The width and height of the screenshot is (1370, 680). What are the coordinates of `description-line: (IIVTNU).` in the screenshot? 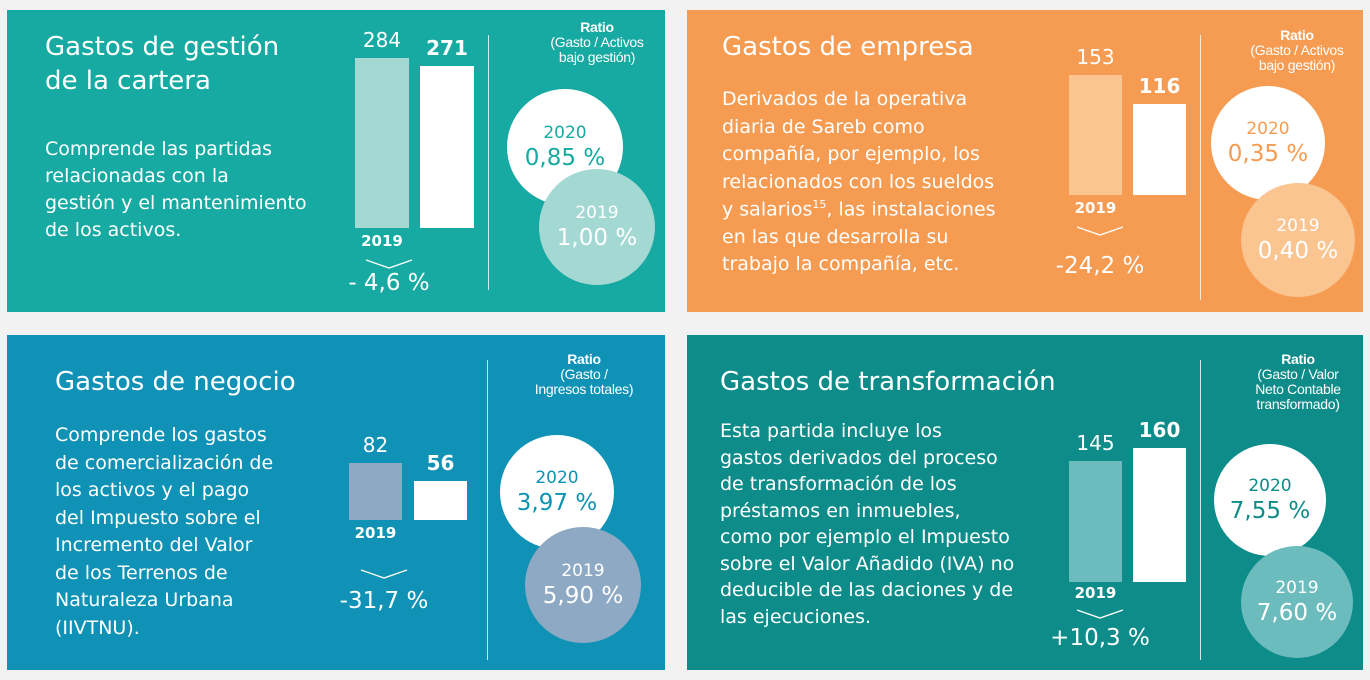 It's located at (97, 627).